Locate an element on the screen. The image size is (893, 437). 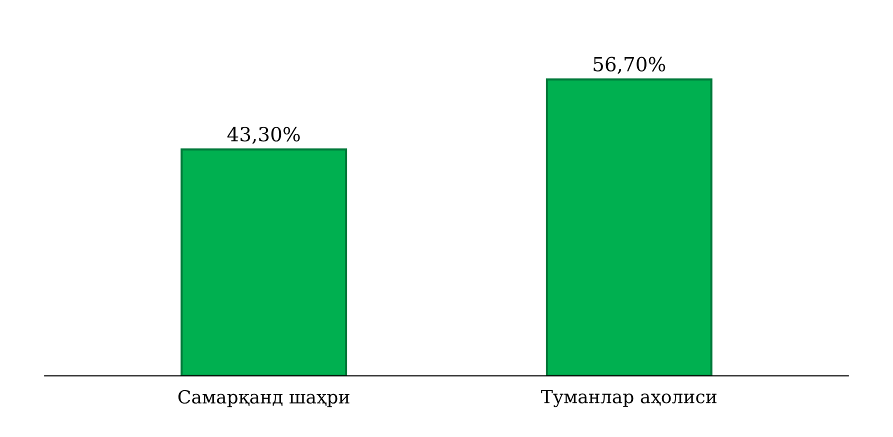
data-label: 43,30% is located at coordinates (263, 135).